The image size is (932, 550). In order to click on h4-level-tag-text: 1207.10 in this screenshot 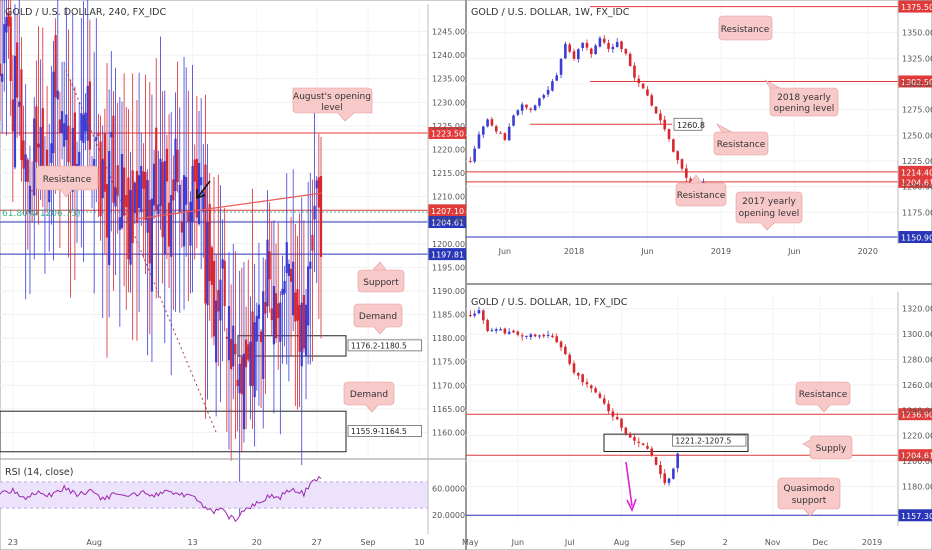, I will do `click(447, 211)`.